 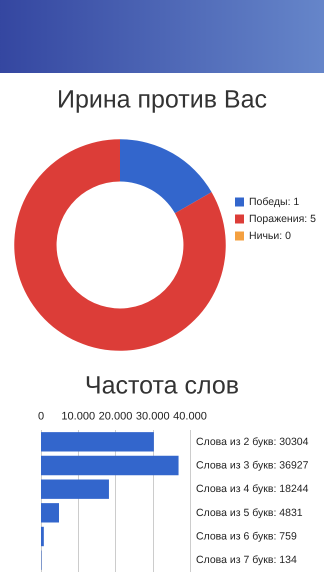 What do you see at coordinates (190, 416) in the screenshot?
I see `x-tick-label: 40.000` at bounding box center [190, 416].